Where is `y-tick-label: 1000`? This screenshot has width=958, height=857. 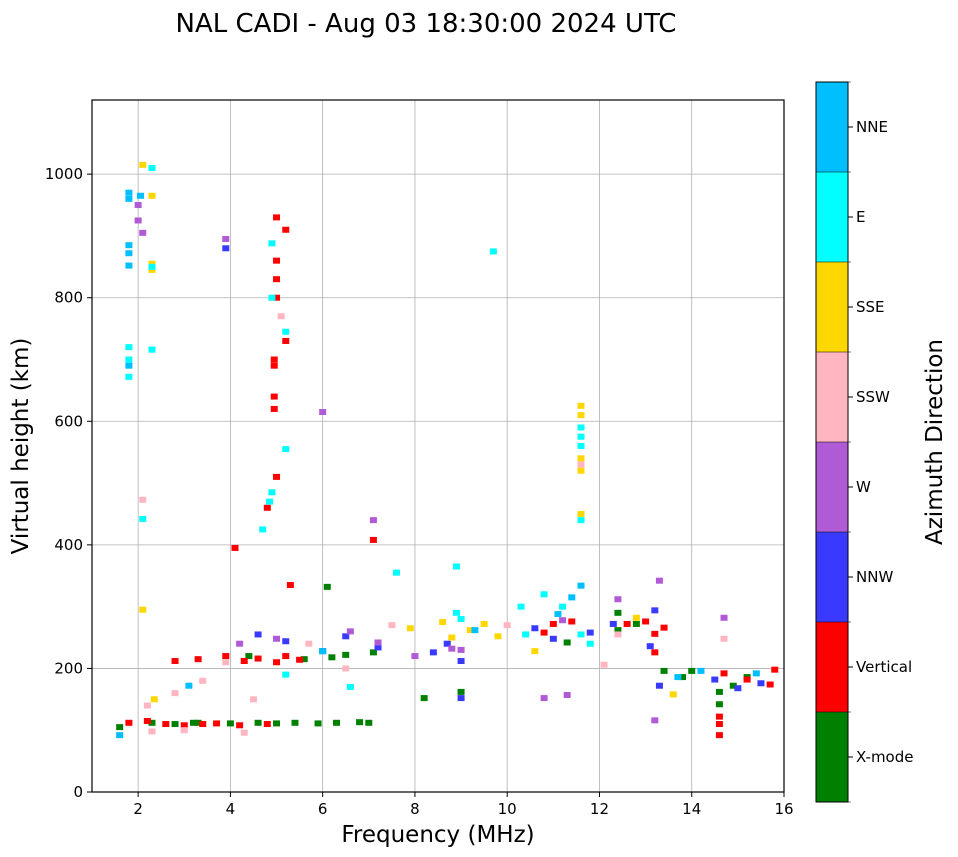 y-tick-label: 1000 is located at coordinates (64, 174).